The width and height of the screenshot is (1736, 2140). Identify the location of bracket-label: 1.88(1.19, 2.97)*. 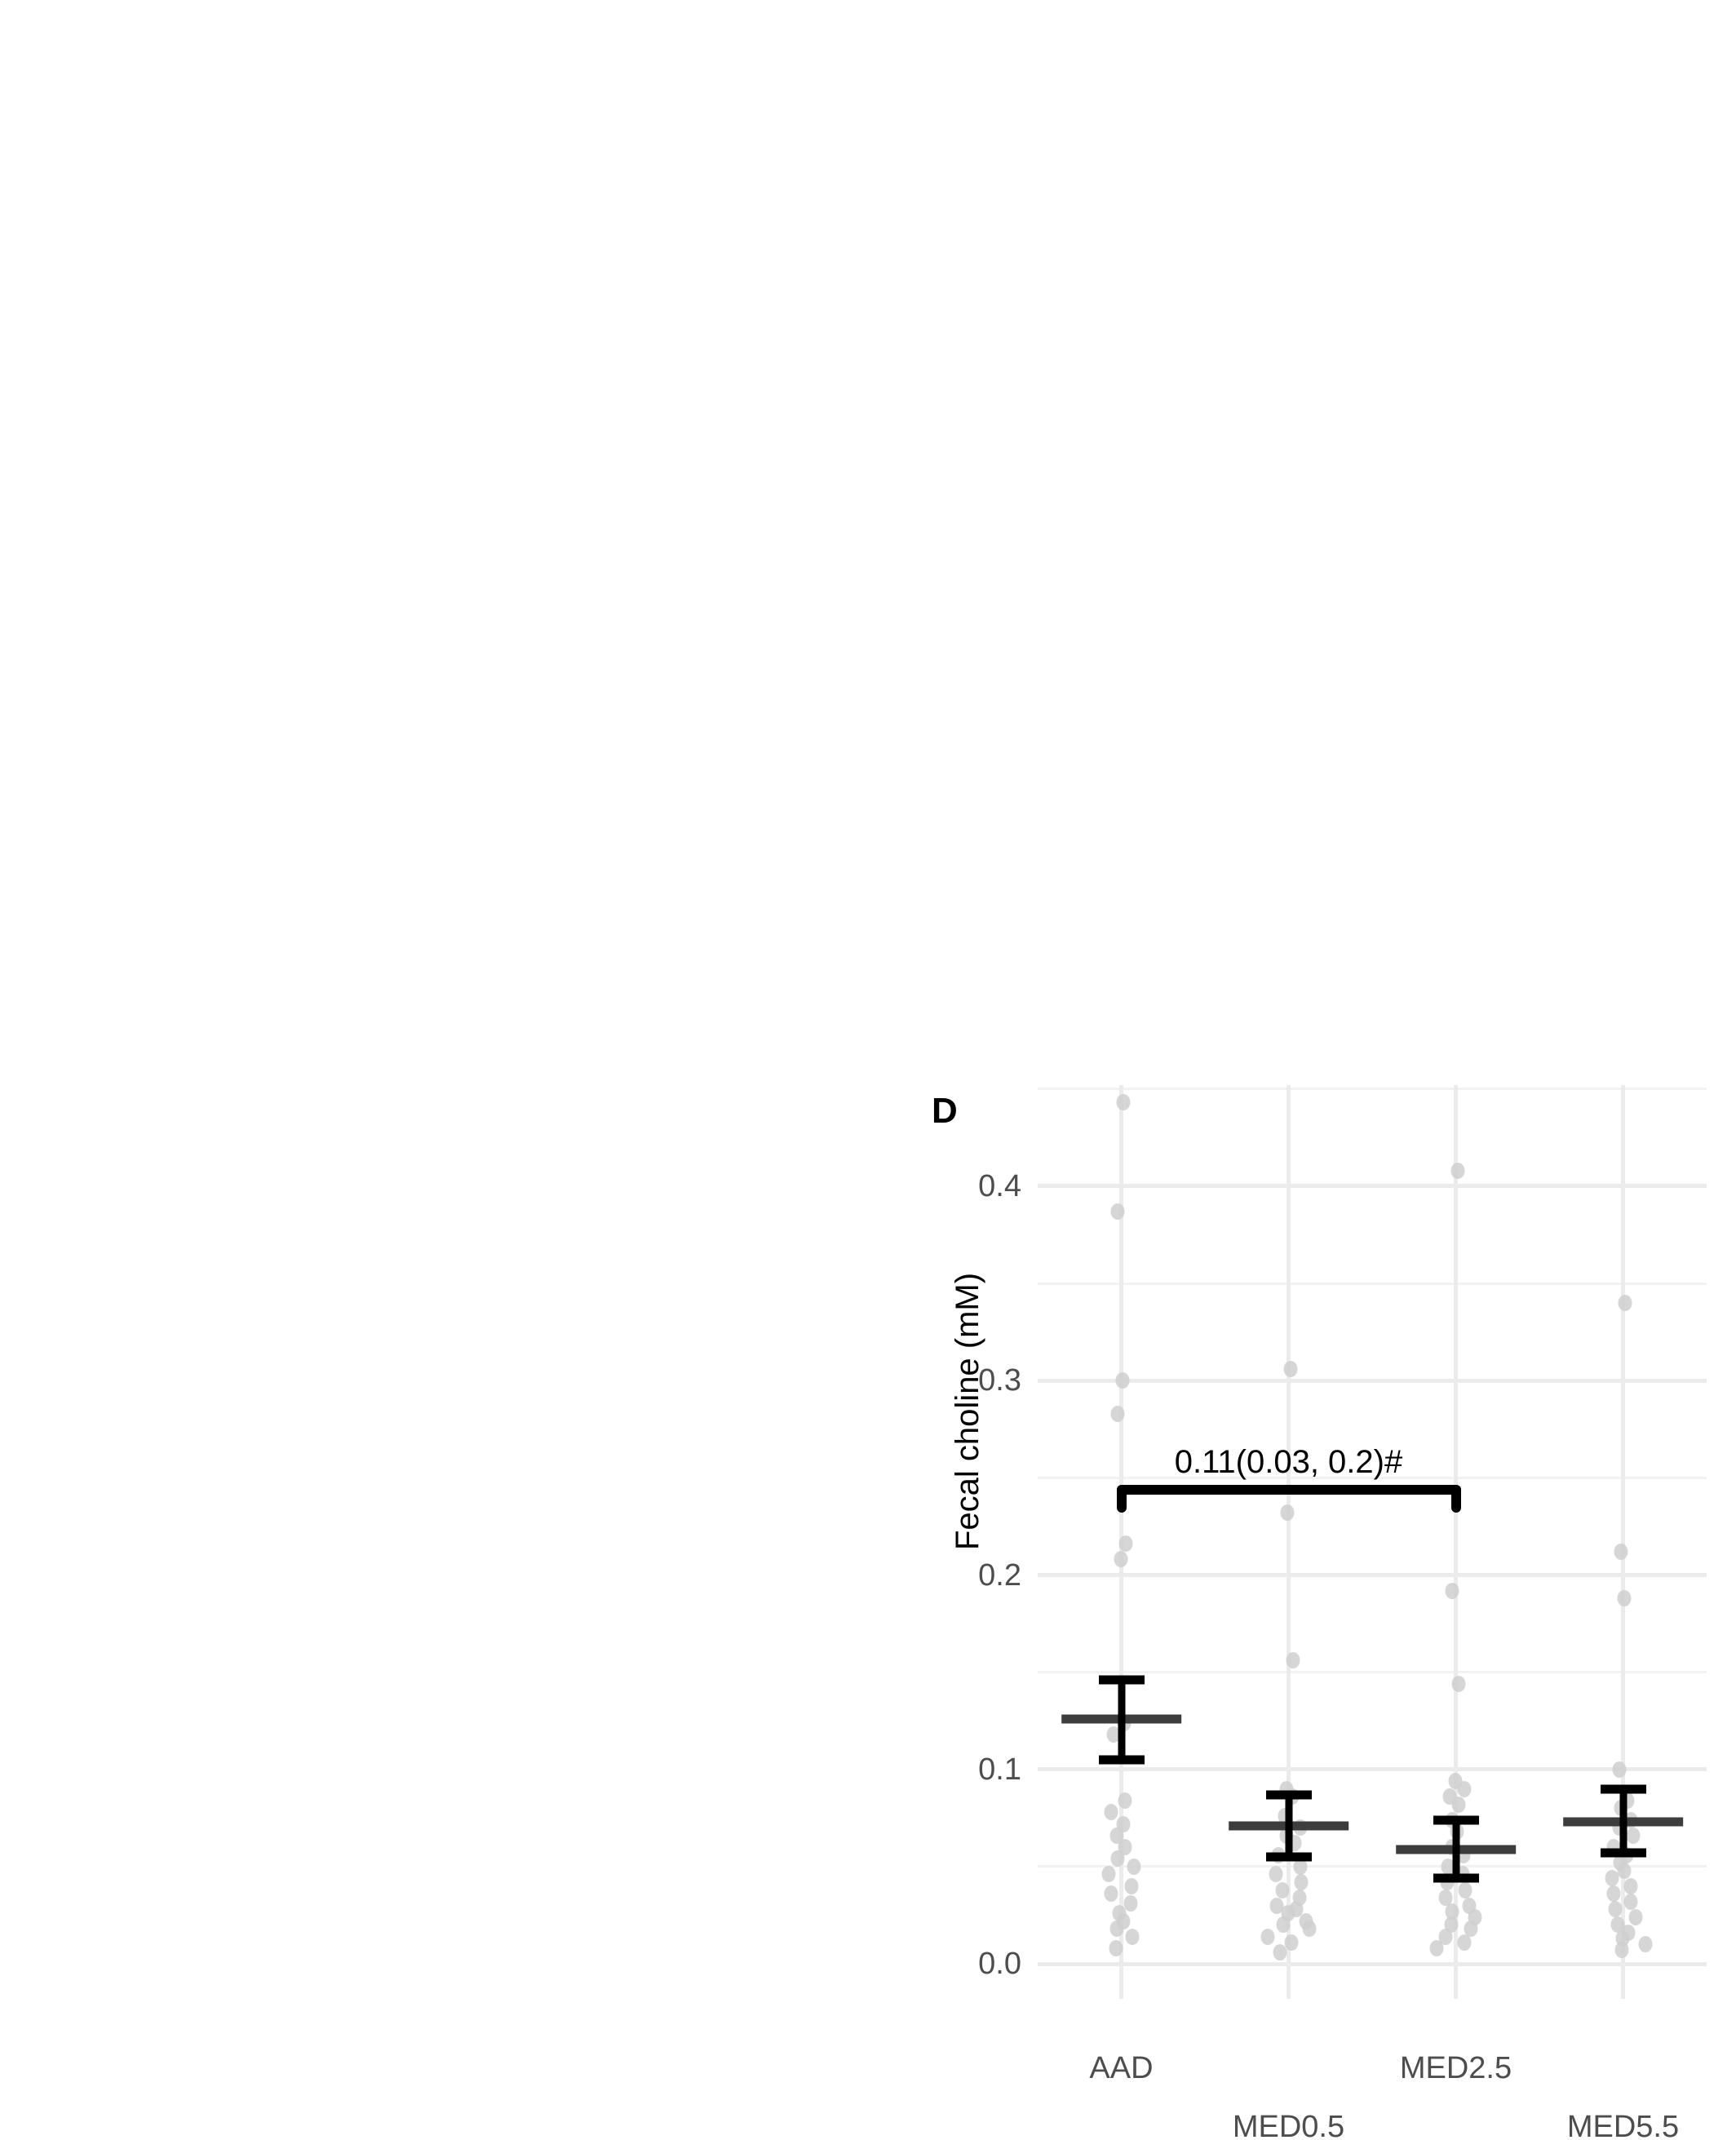
(224, 1243).